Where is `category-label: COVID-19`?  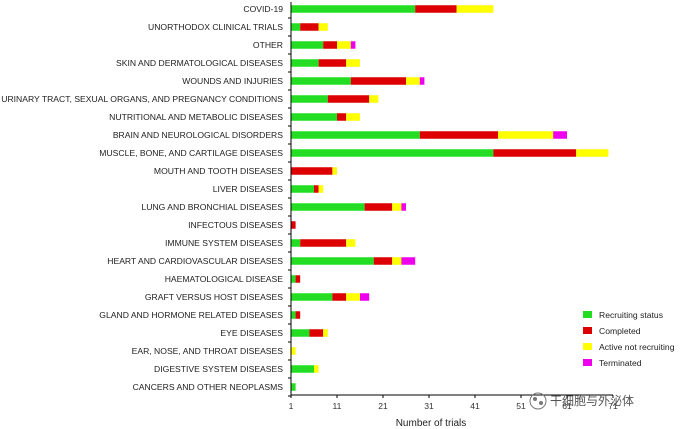 category-label: COVID-19 is located at coordinates (263, 9).